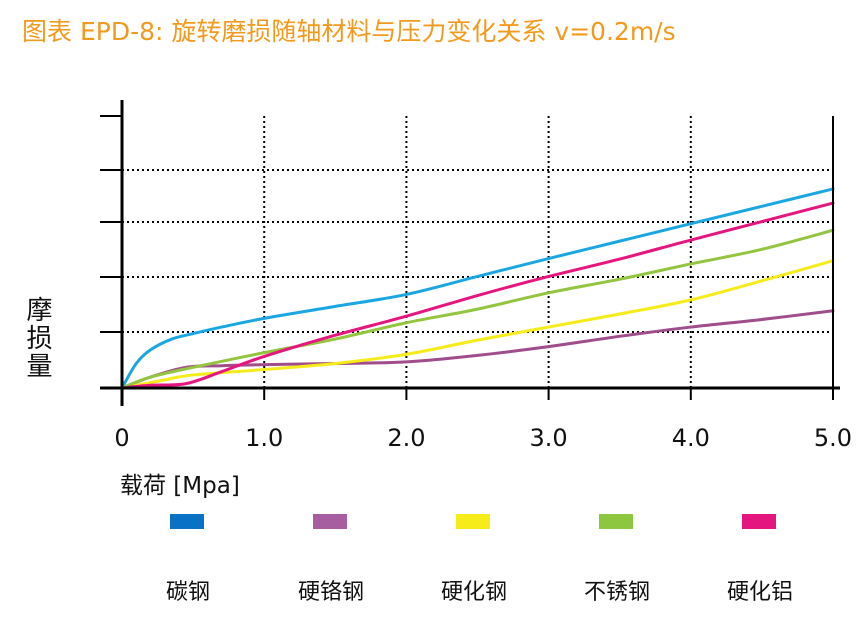  I want to click on x-tick-label: 1.0, so click(264, 438).